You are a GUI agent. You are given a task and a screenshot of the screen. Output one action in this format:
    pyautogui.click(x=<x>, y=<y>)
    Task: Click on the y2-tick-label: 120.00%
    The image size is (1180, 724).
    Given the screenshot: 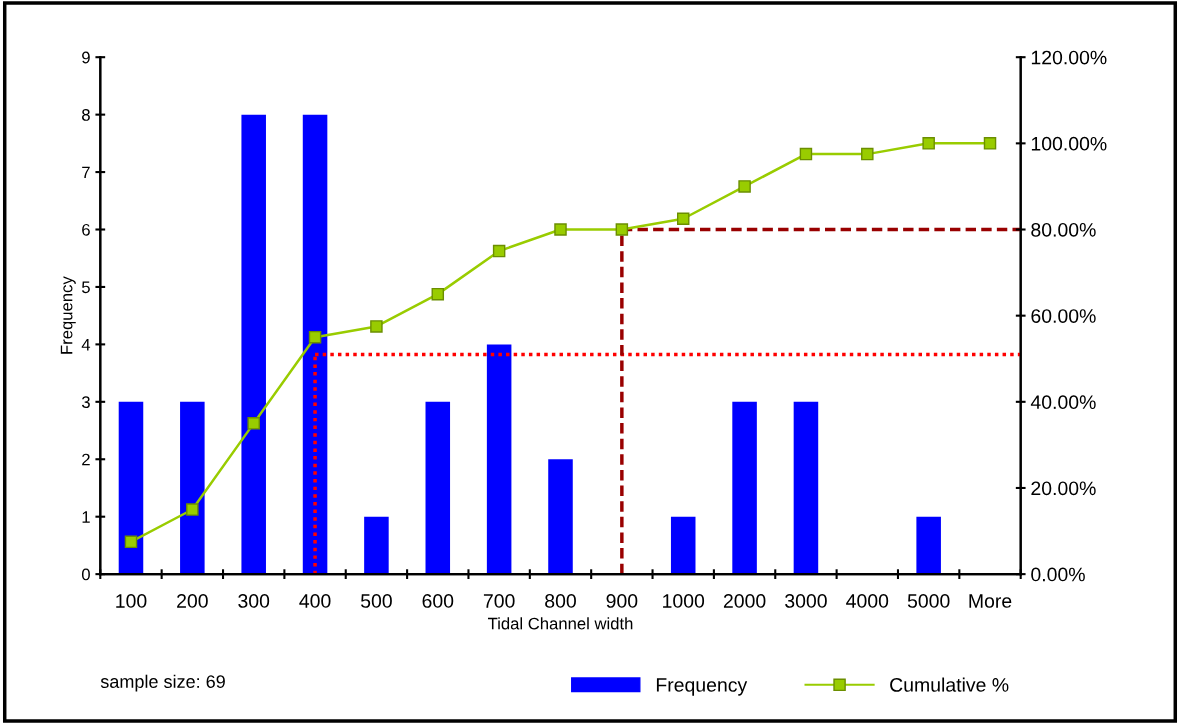 What is the action you would take?
    pyautogui.click(x=1069, y=57)
    